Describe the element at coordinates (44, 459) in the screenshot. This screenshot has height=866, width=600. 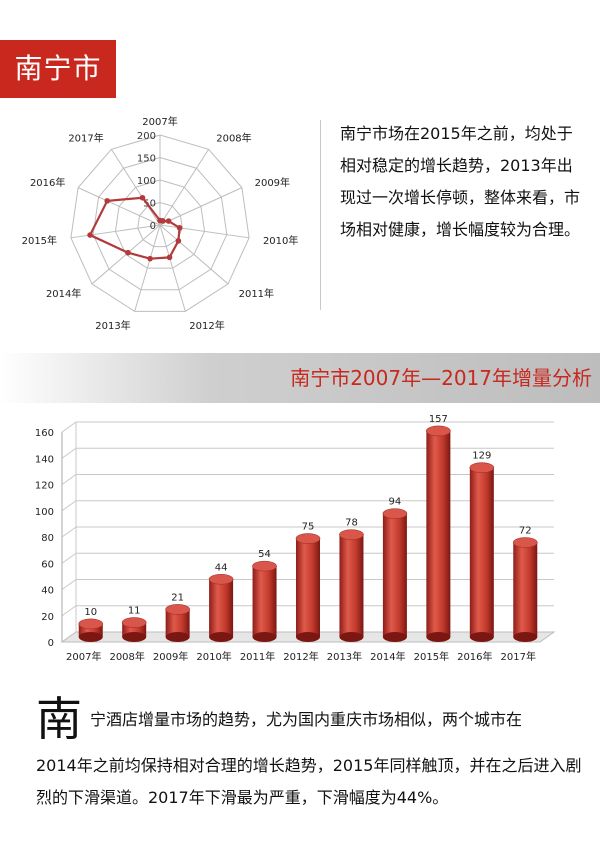
I see `bar-y-tick-label: 140` at that location.